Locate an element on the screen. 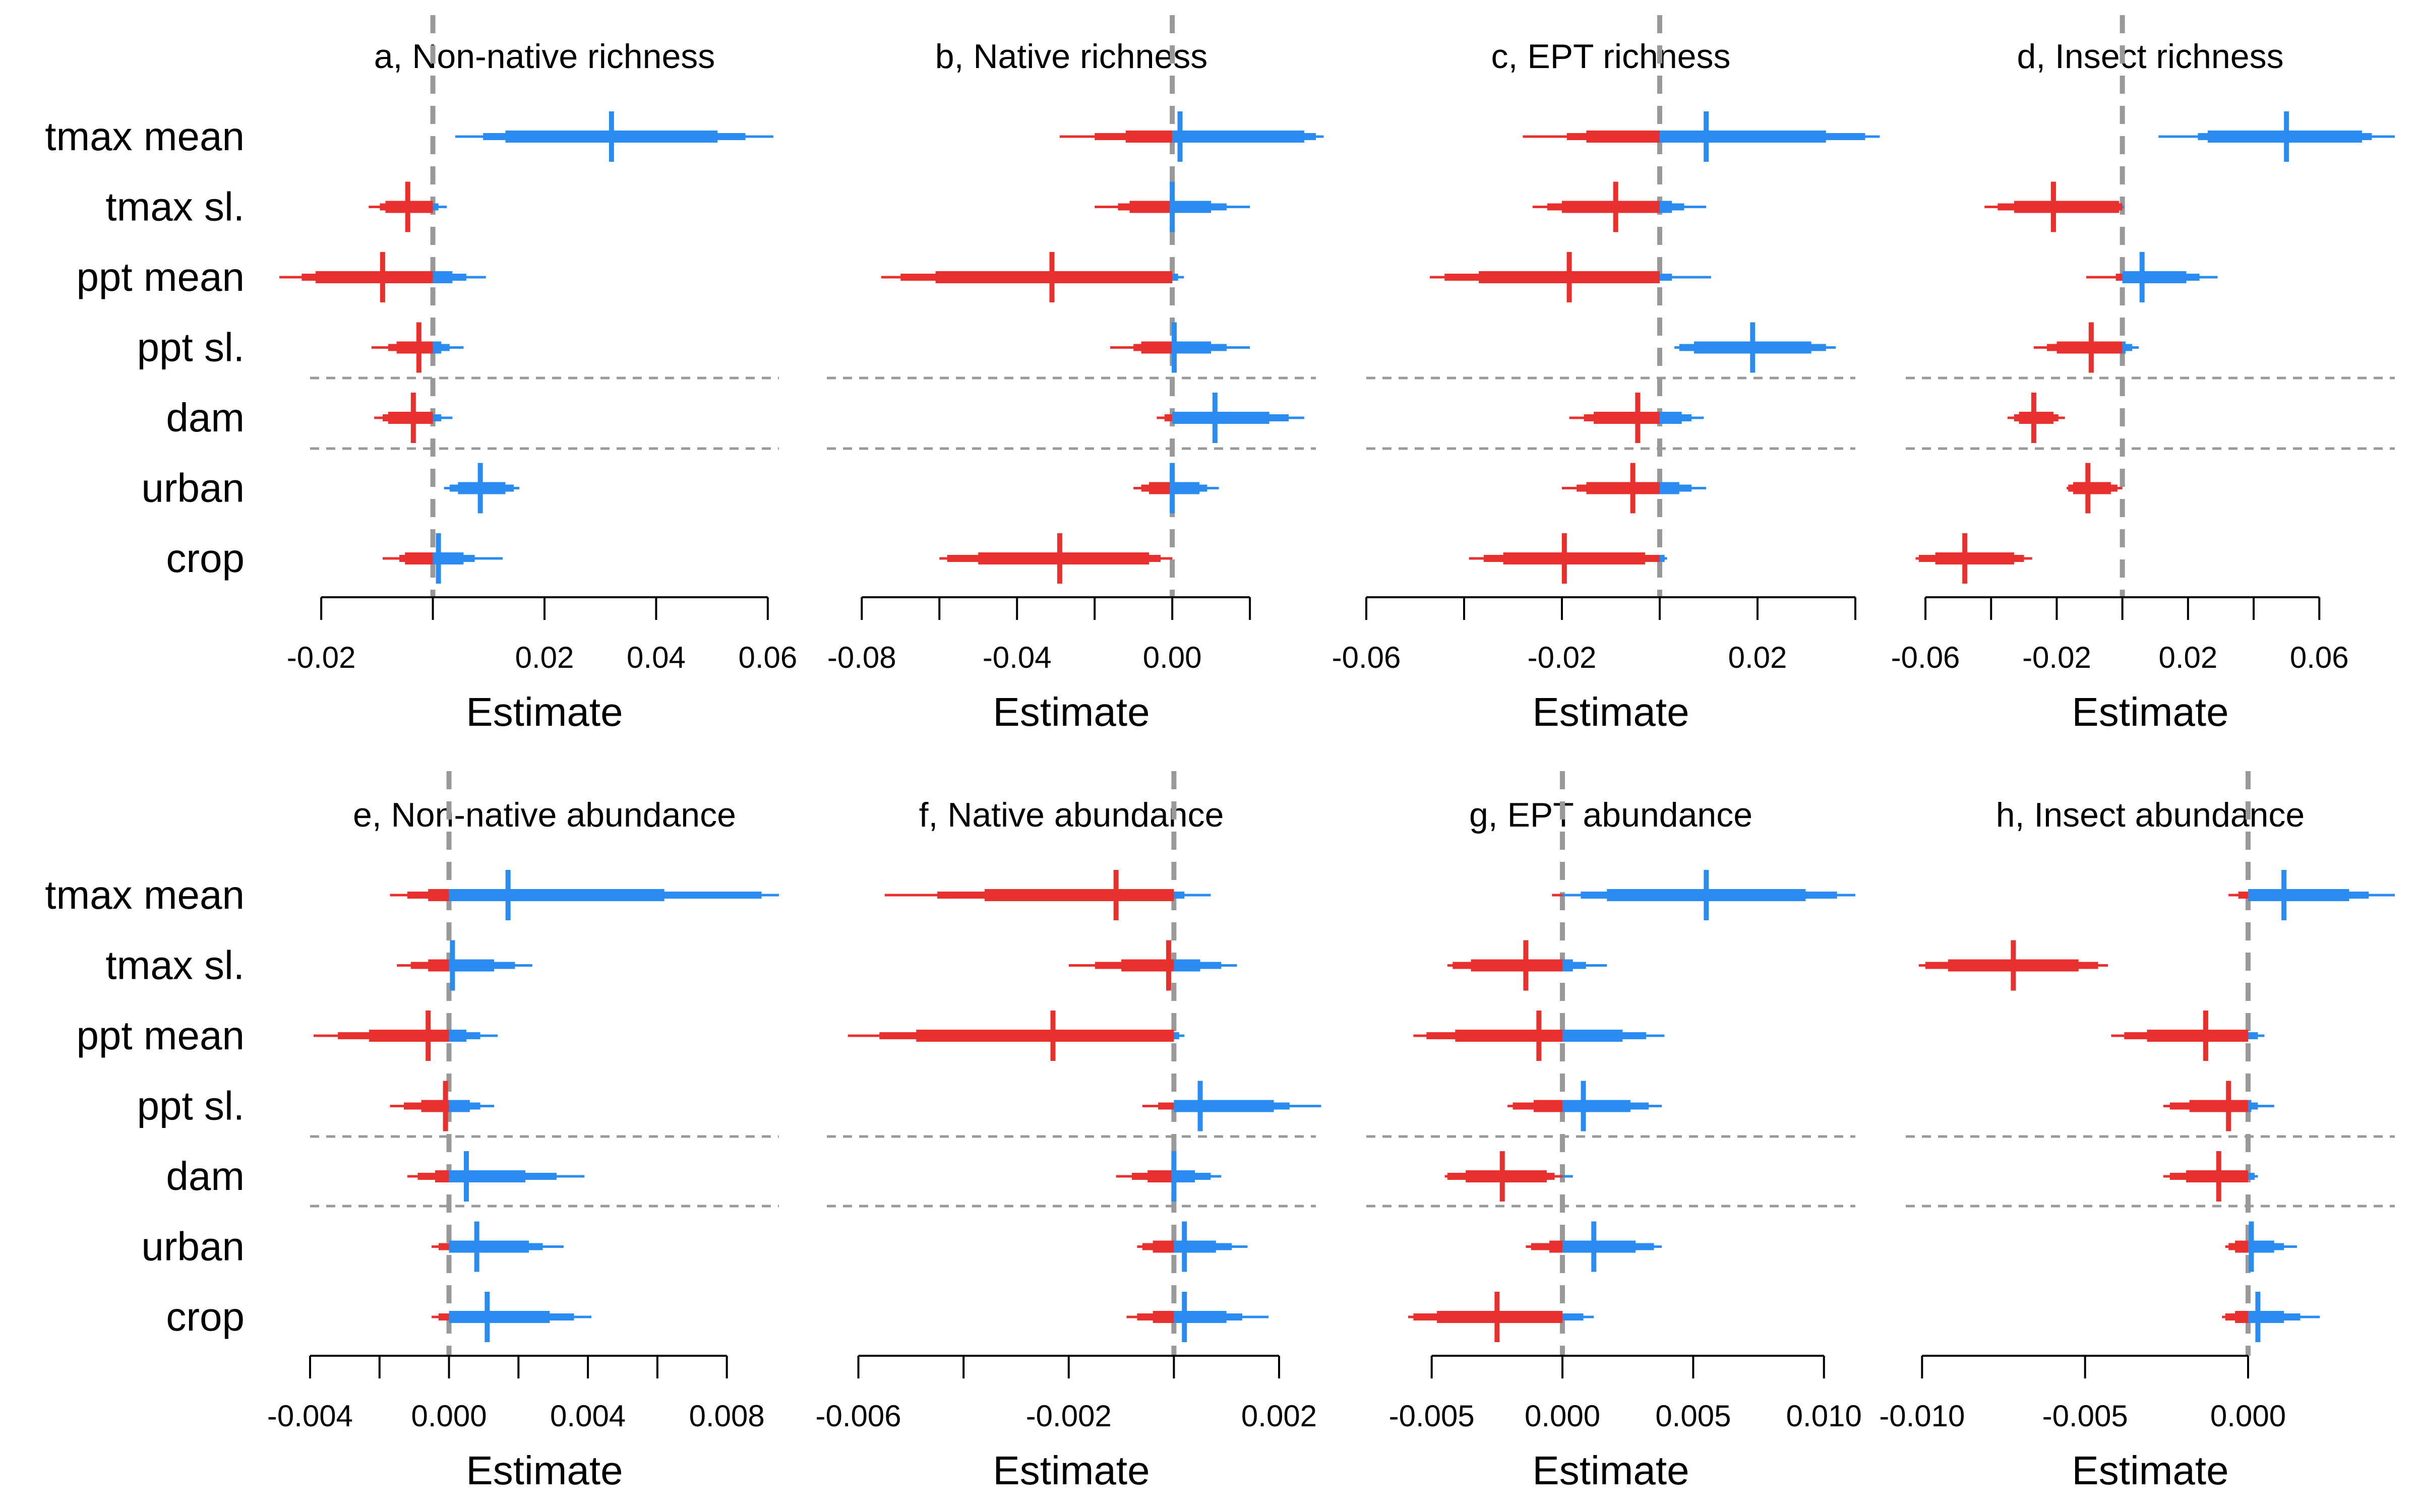 This screenshot has width=2420, height=1512. interval-outer-negative is located at coordinates (1557, 896).